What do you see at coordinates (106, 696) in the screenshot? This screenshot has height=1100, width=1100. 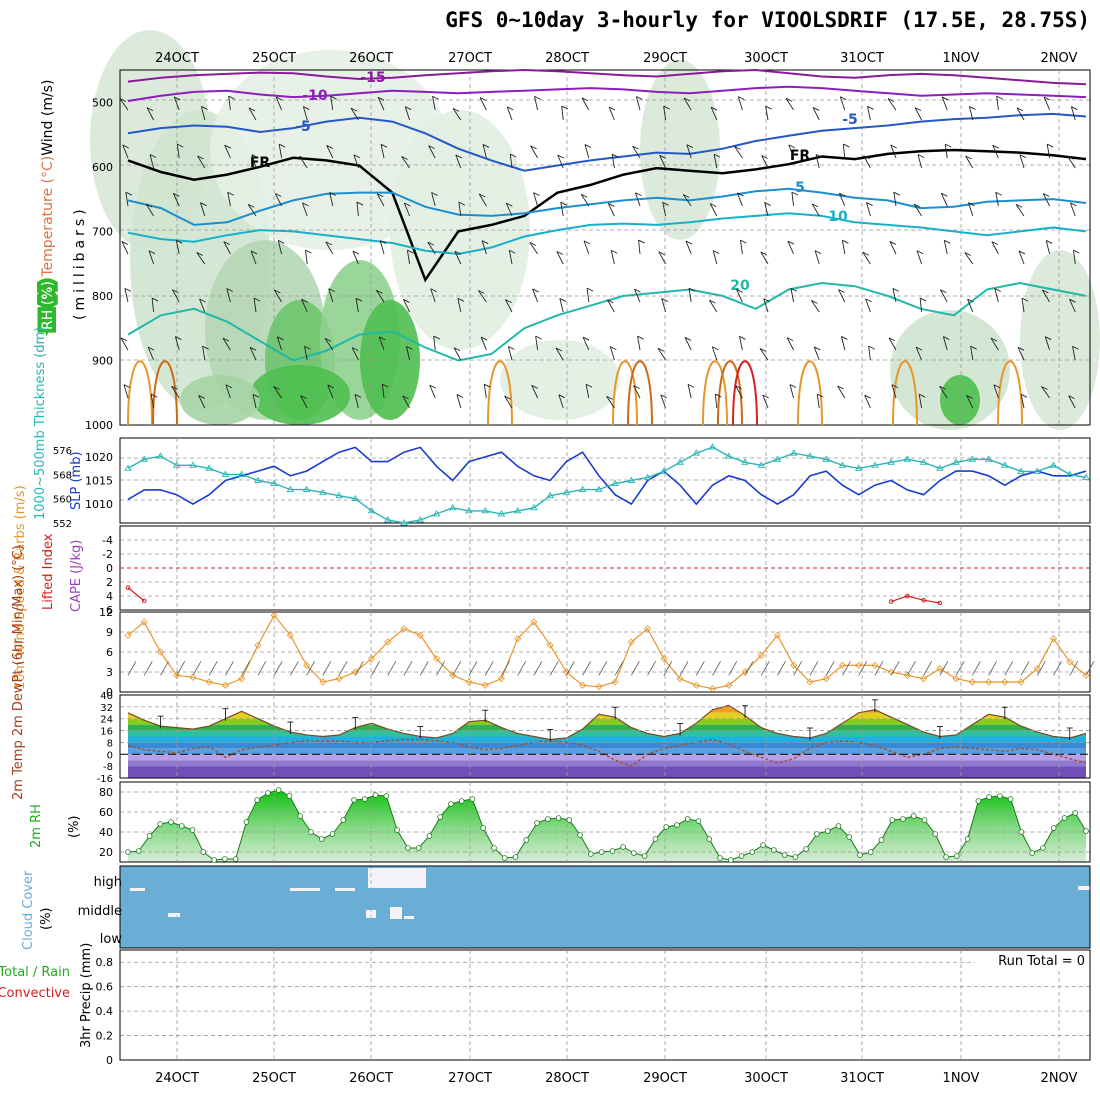 I see `temp-tick: 40` at bounding box center [106, 696].